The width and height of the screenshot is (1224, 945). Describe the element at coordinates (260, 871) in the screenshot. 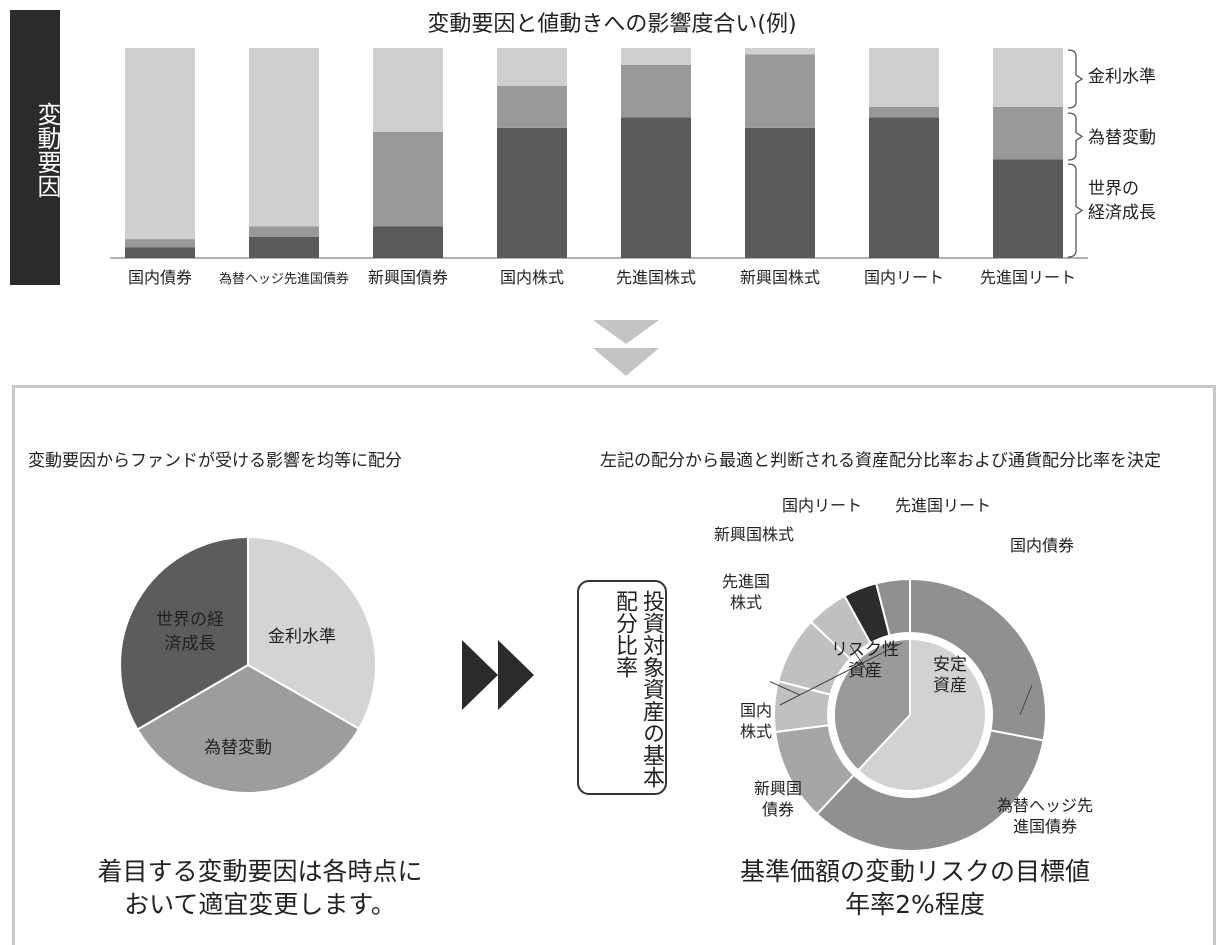

I see `bottom-left-line-1: 着目する変動要因は各時点に` at that location.